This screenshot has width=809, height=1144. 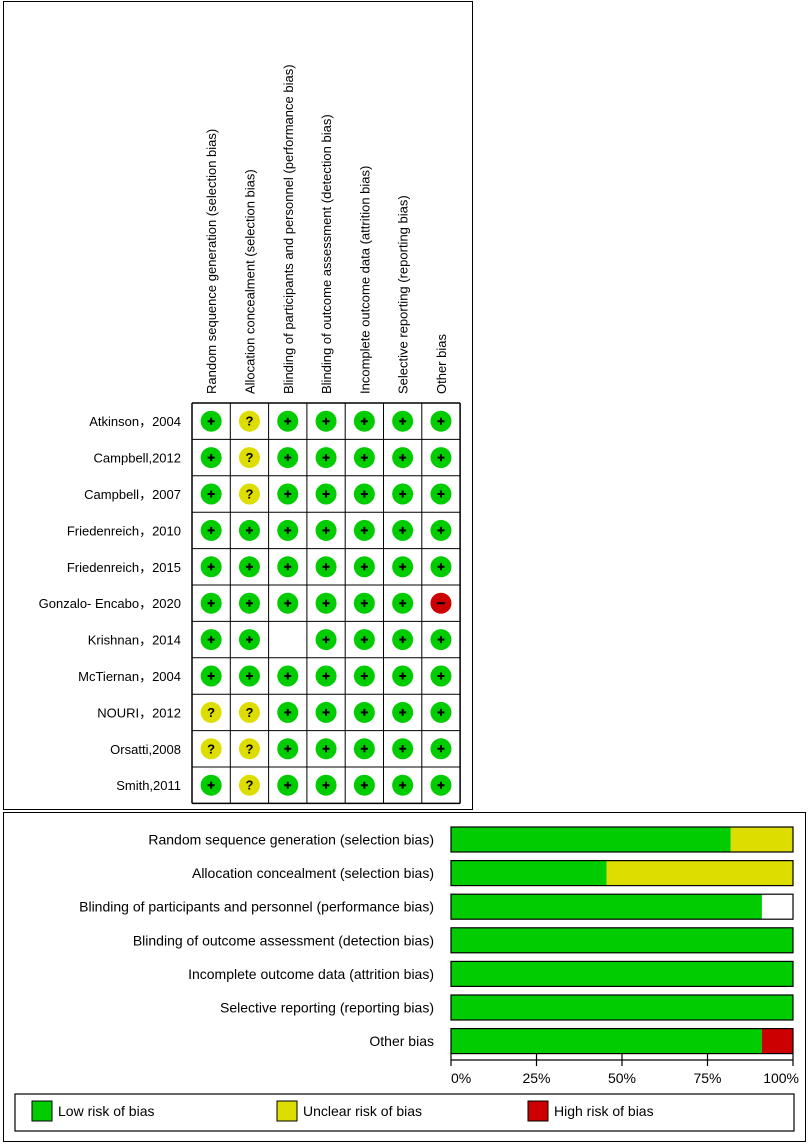 I want to click on study-label: Smith,2011, so click(x=148, y=785).